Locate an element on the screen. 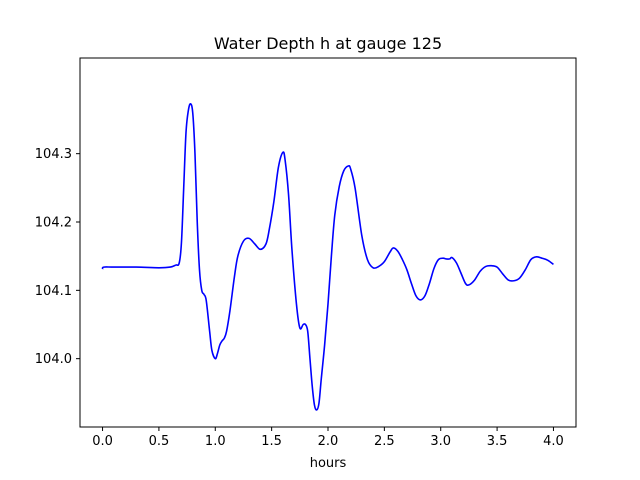 This screenshot has width=640, height=480. x-tick-label: 1.0 is located at coordinates (215, 441).